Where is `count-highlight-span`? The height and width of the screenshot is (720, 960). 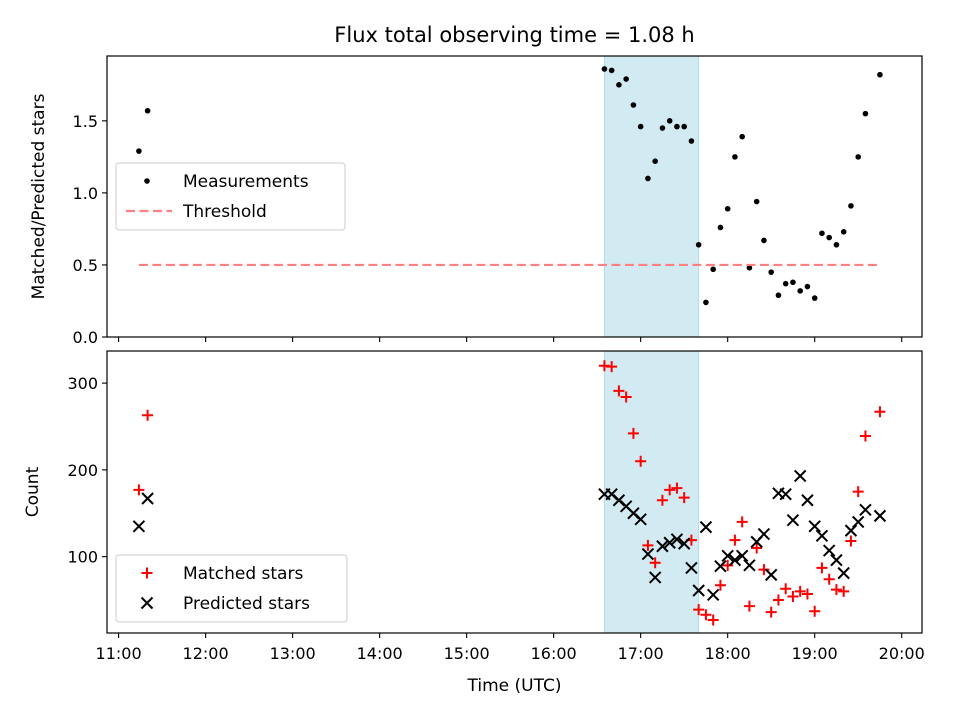 count-highlight-span is located at coordinates (651, 492).